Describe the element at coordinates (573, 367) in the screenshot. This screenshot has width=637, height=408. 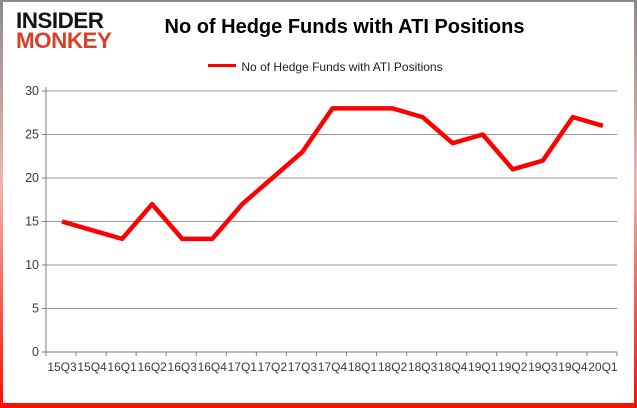
I see `x-tick-label: 19Q4` at that location.